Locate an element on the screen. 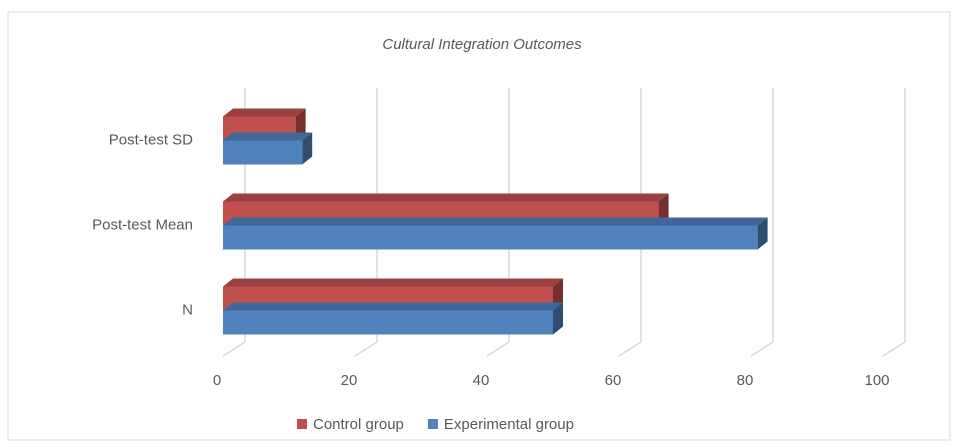 This screenshot has height=447, width=958. x-tick-label: 60 is located at coordinates (613, 380).